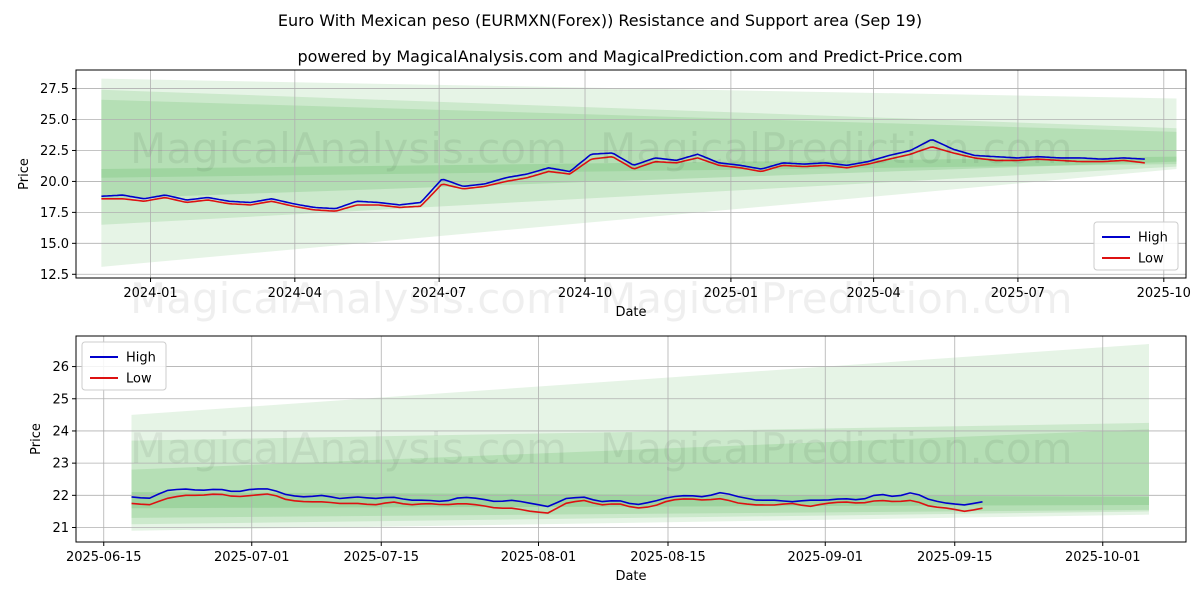  I want to click on x-tick-label: 2025-08-15, so click(668, 557).